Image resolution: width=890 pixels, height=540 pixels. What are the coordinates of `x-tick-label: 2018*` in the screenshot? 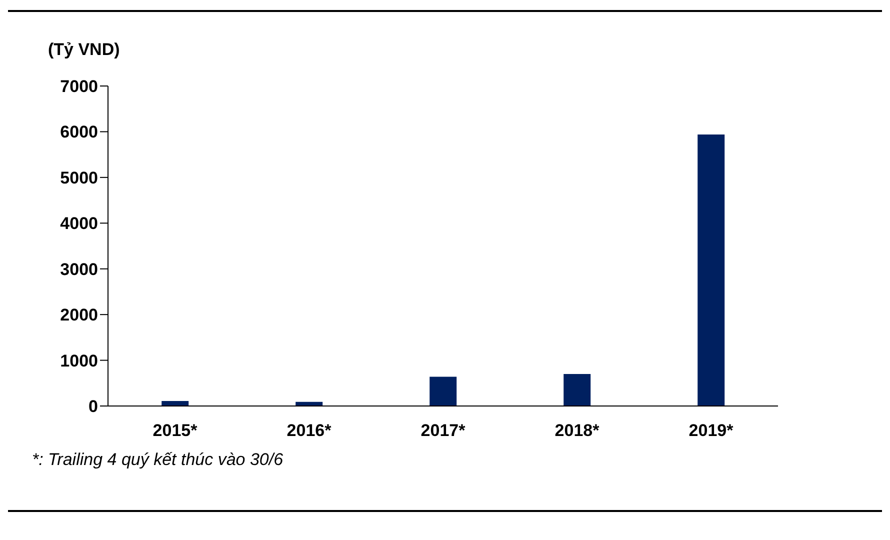 It's located at (577, 430).